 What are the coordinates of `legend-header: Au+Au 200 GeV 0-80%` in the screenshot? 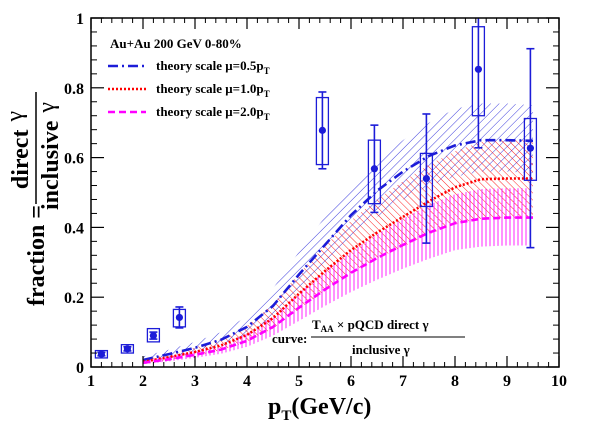 It's located at (176, 43).